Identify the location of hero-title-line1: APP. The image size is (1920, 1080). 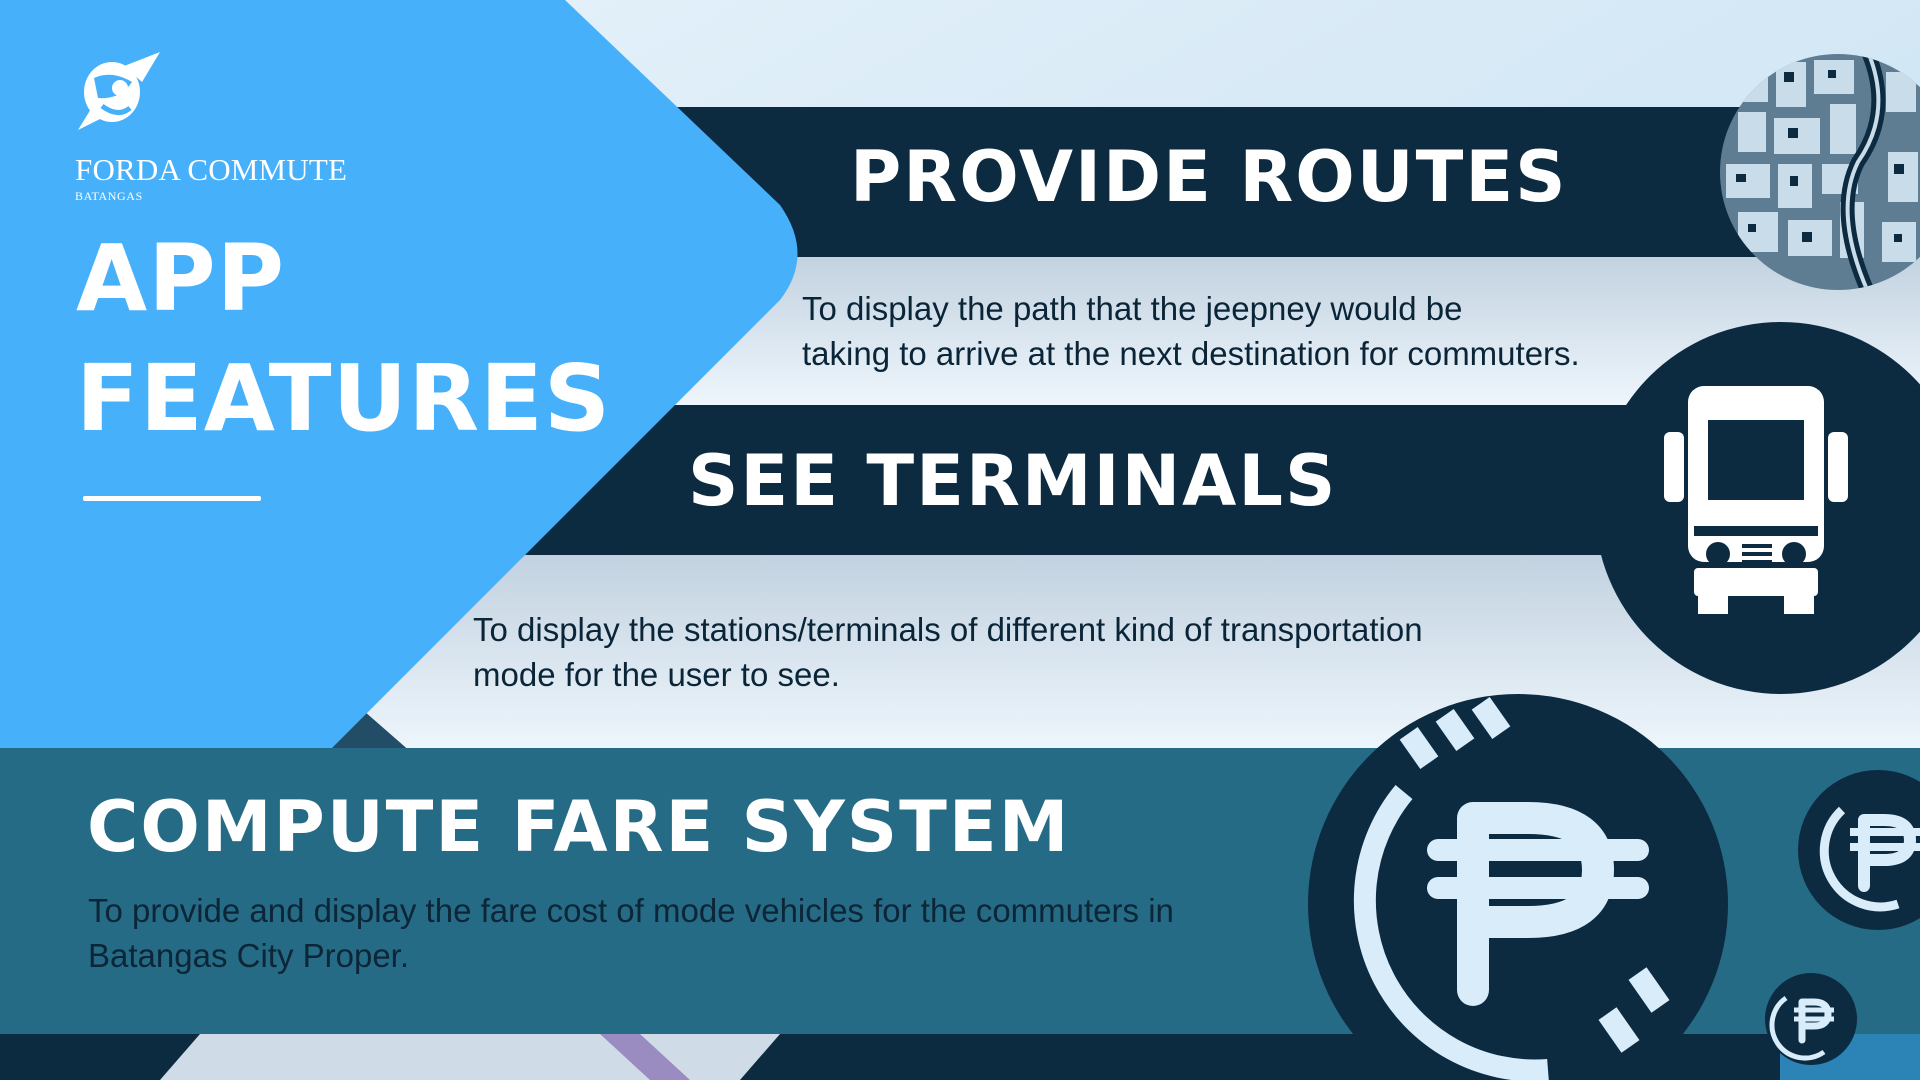
(181, 278).